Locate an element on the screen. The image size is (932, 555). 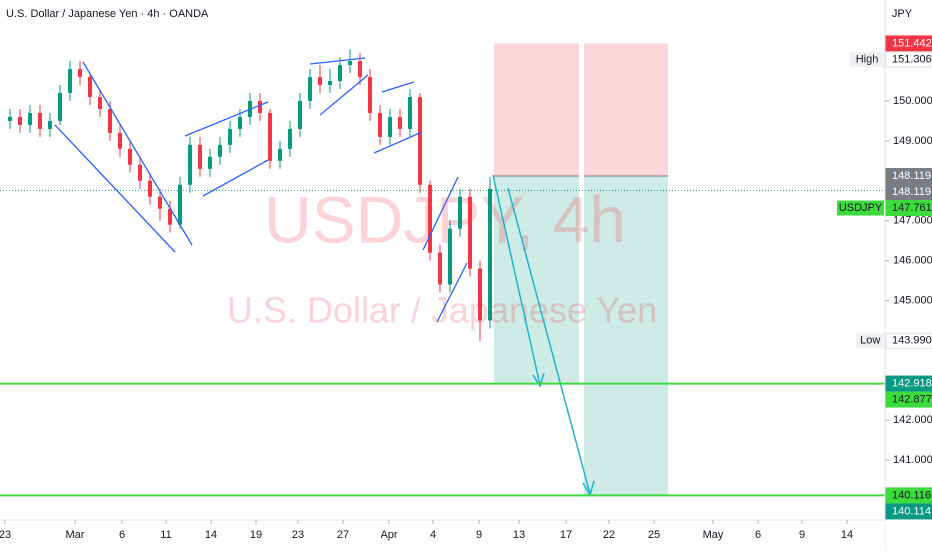
x-tick-label: May is located at coordinates (713, 535).